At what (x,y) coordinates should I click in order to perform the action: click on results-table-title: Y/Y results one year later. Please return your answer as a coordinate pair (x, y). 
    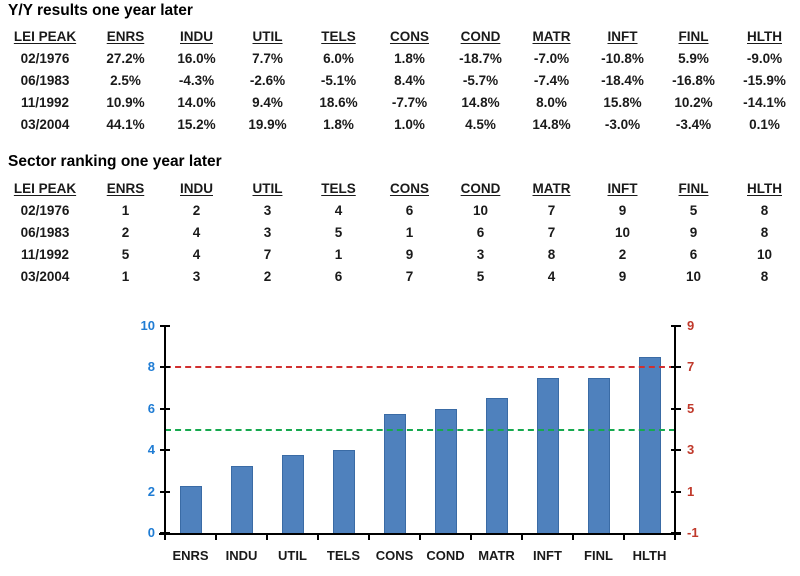
    Looking at the image, I should click on (100, 10).